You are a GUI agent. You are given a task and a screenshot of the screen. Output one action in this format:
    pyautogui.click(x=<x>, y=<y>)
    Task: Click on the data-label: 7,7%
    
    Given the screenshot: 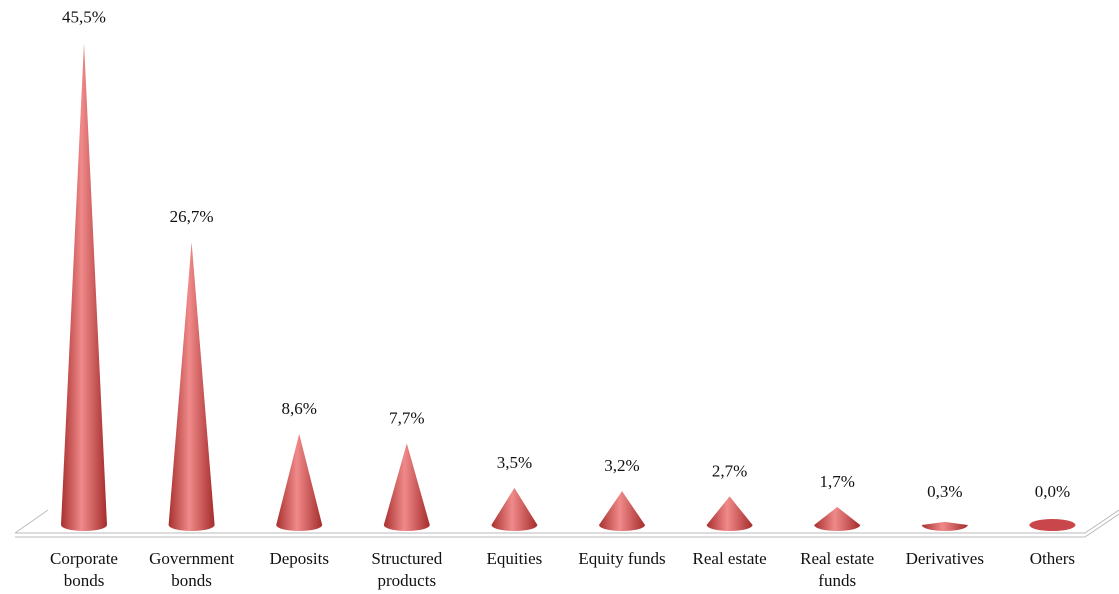 What is the action you would take?
    pyautogui.click(x=406, y=417)
    